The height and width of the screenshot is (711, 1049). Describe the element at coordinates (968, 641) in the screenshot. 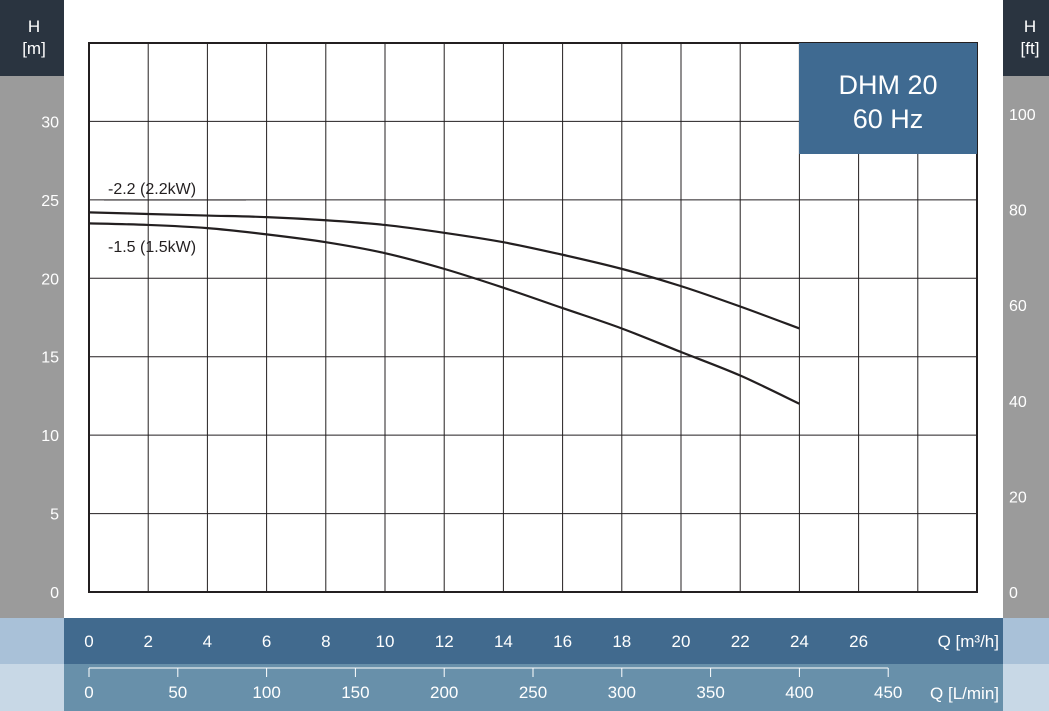

I see `x-primary-axis-label: Q [m³/h]` at that location.